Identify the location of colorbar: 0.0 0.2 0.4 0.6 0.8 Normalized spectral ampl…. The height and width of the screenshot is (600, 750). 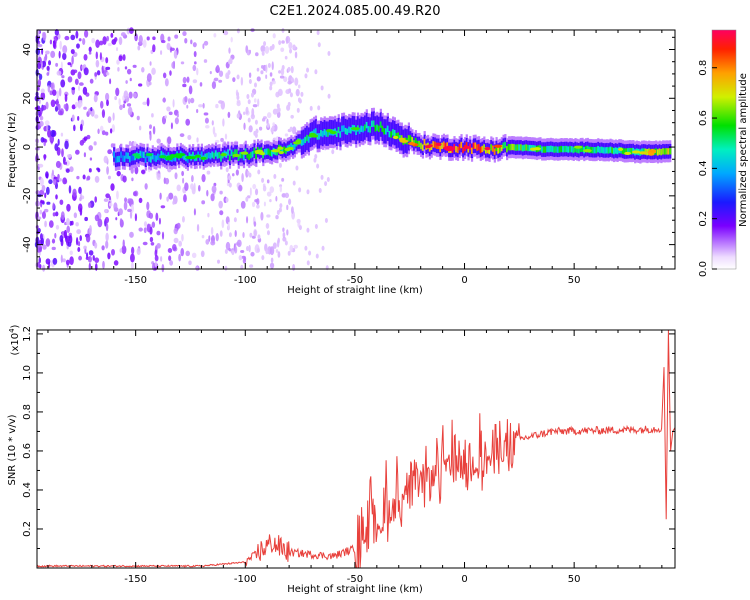
(723, 153).